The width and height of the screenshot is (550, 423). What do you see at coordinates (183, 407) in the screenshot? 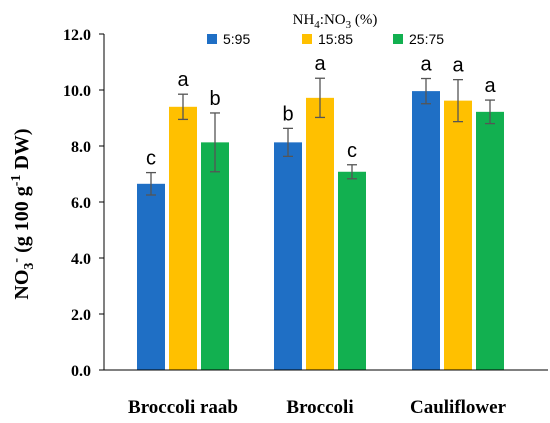
I see `x-category-label: Broccoli raab` at bounding box center [183, 407].